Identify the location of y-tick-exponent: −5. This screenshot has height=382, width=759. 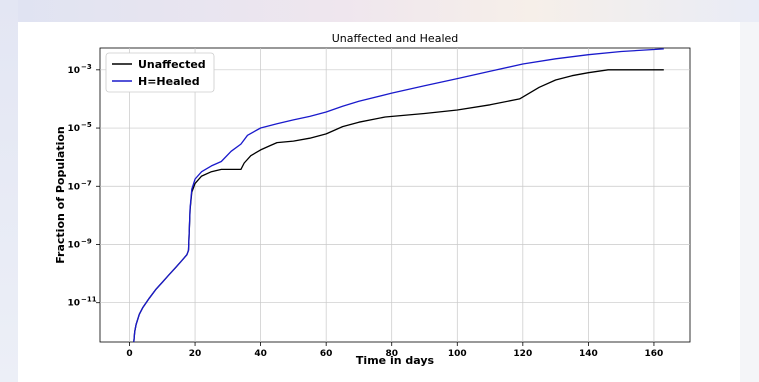
(86, 125).